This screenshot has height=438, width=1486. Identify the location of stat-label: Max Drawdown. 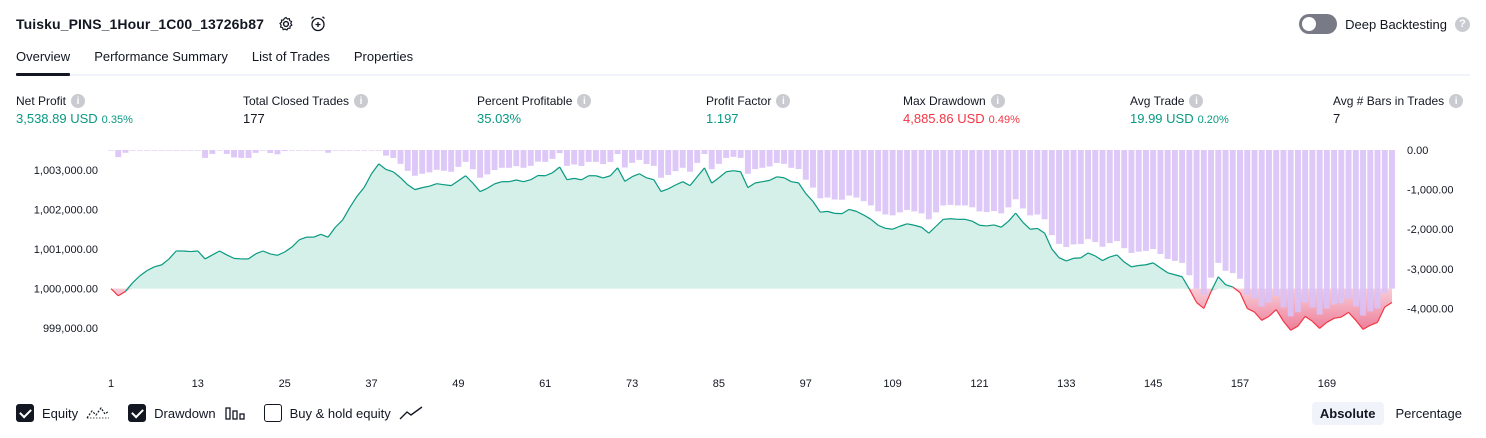
(944, 101).